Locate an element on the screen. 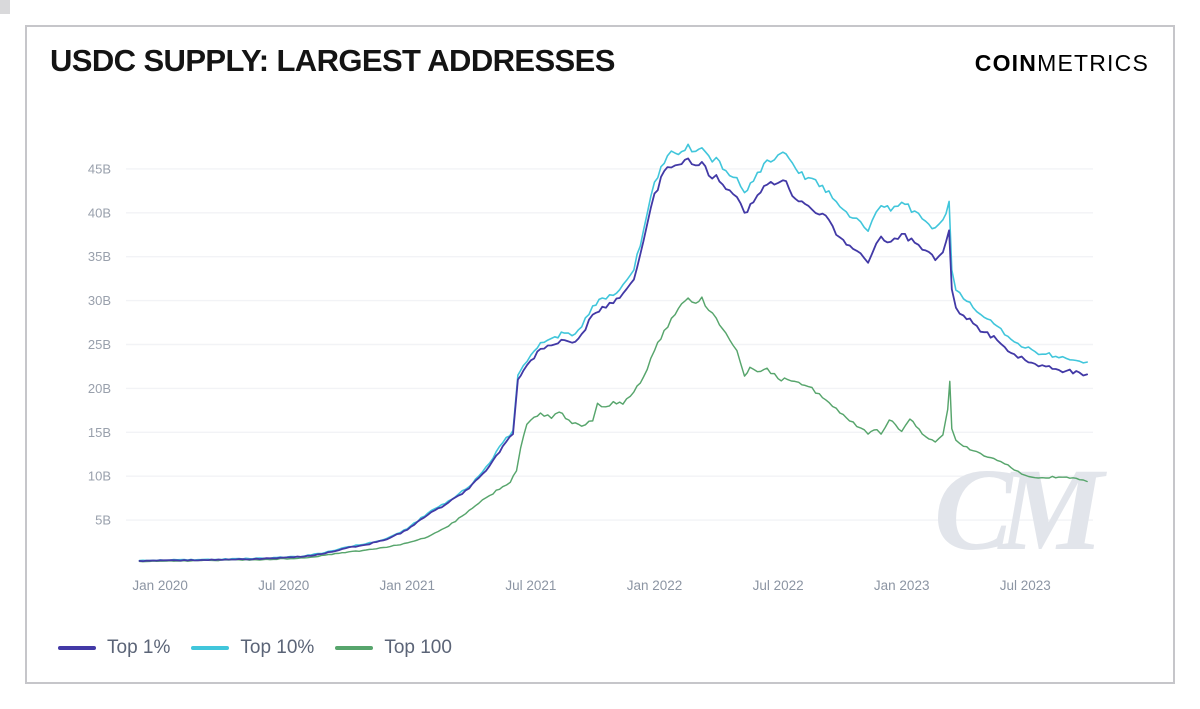 Image resolution: width=1200 pixels, height=709 pixels. legend-label-top-1-percent: Top 1% is located at coordinates (139, 647).